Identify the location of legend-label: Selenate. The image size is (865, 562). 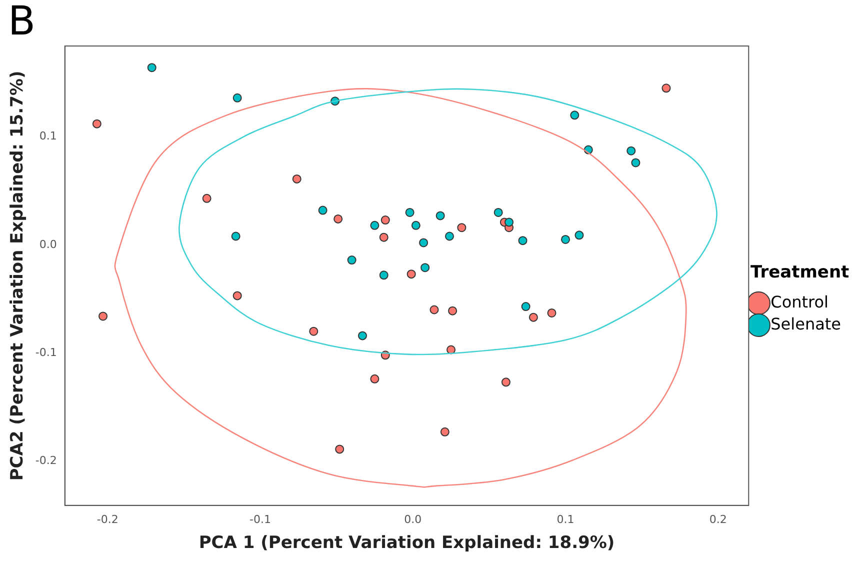
(806, 324).